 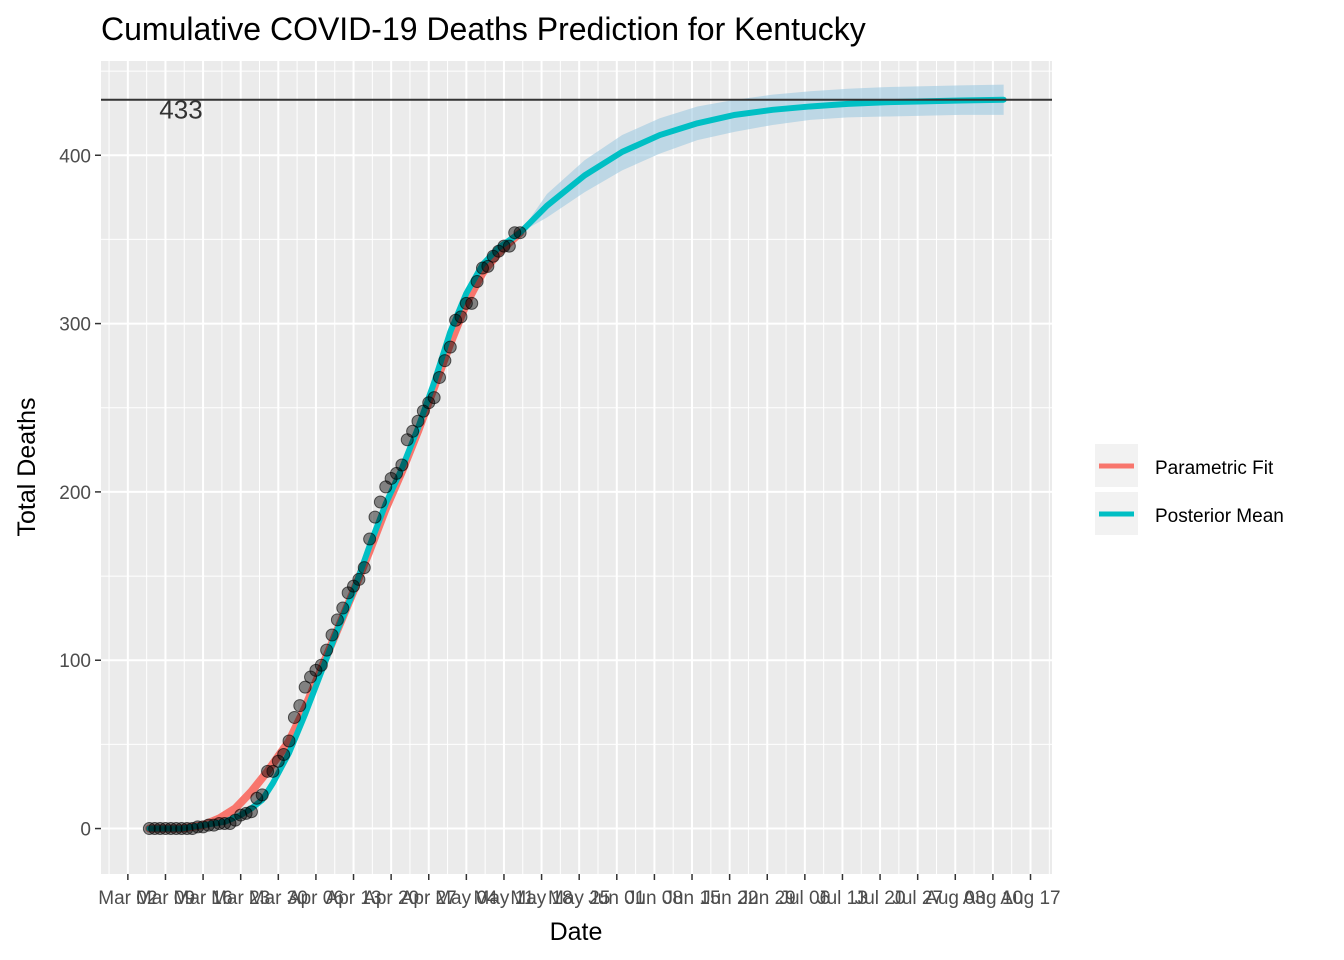 I want to click on x-tick-label: Mar 09, so click(x=165, y=898).